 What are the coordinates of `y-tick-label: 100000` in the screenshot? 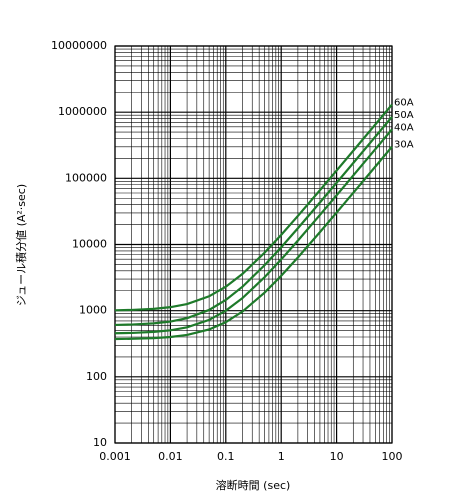 It's located at (86, 177).